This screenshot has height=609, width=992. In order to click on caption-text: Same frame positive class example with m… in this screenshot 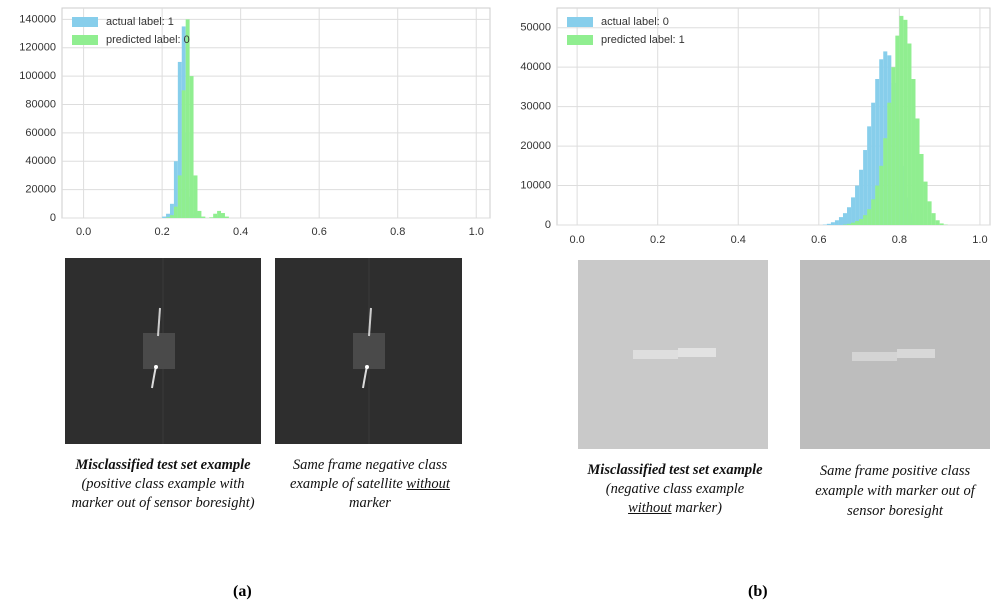, I will do `click(895, 491)`.